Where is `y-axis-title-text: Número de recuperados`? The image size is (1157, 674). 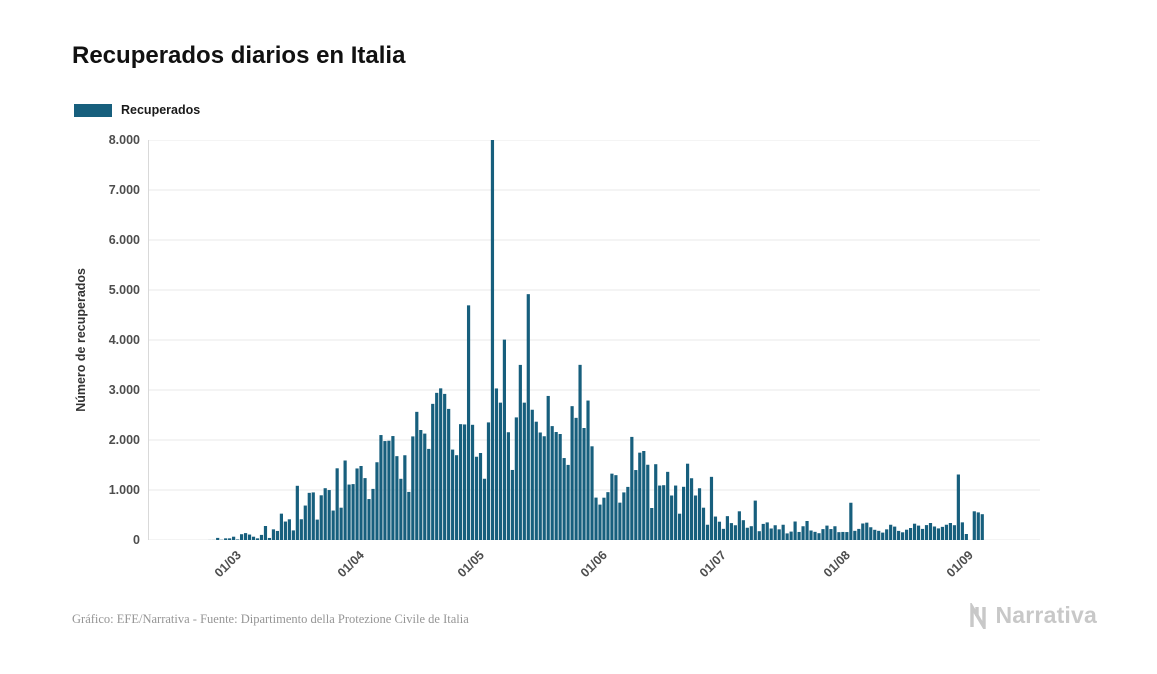
y-axis-title-text: Número de recuperados is located at coordinates (81, 340).